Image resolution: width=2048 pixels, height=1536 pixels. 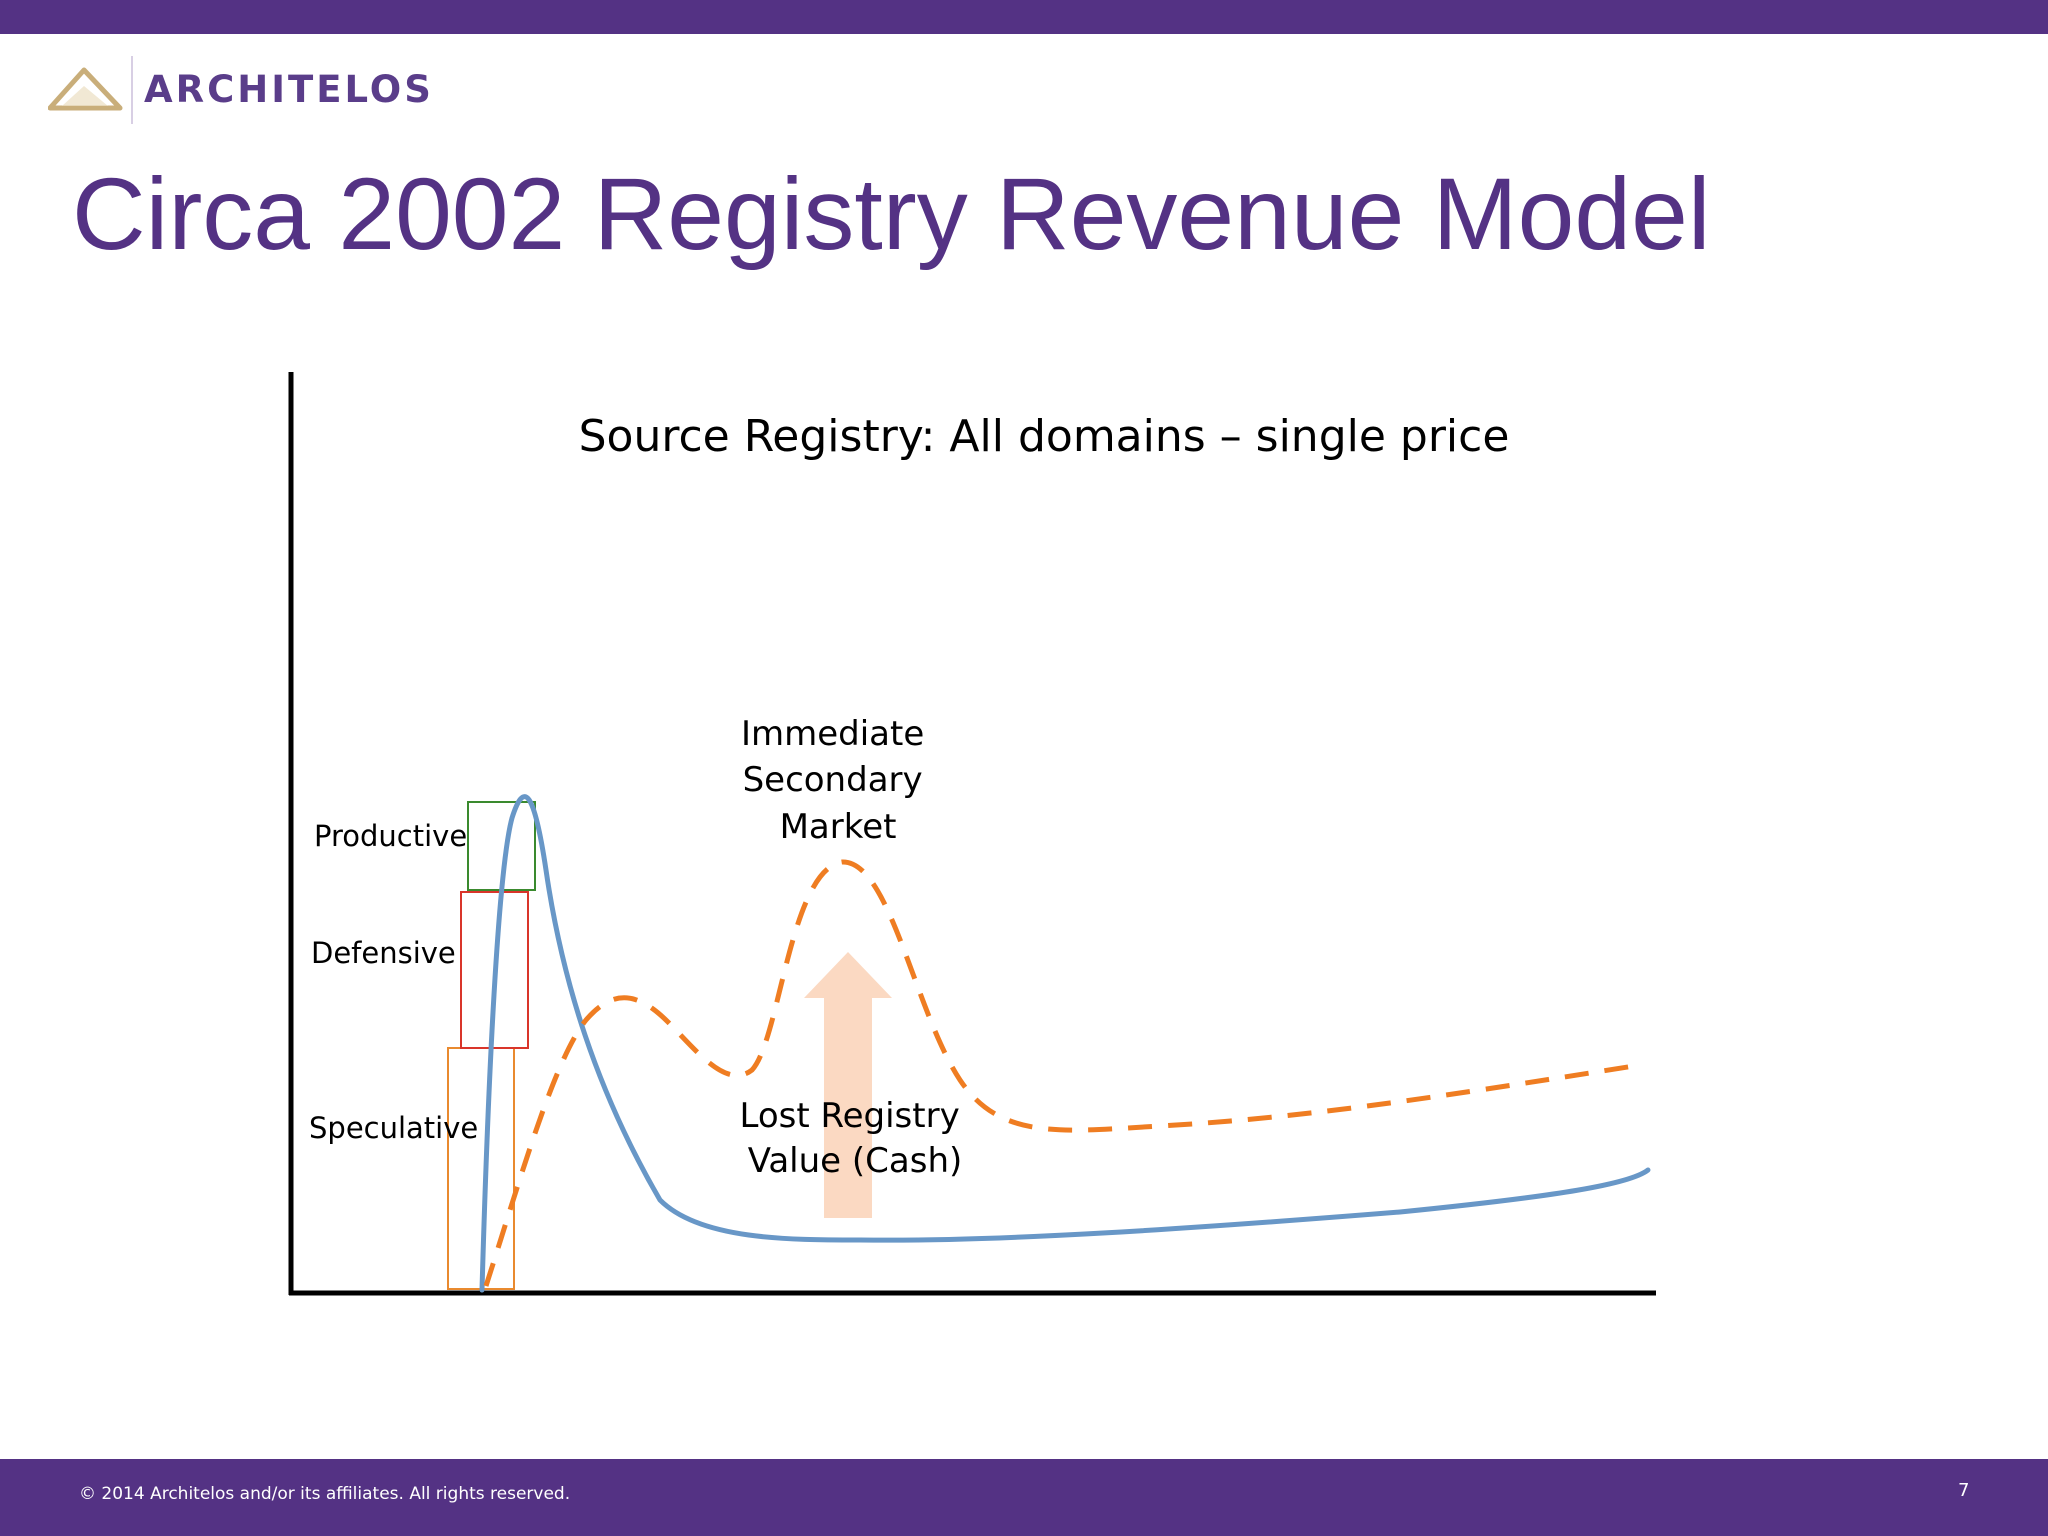 What do you see at coordinates (855, 1138) in the screenshot?
I see `lost-registry-value-label: Lost Registry Value (Cash)` at bounding box center [855, 1138].